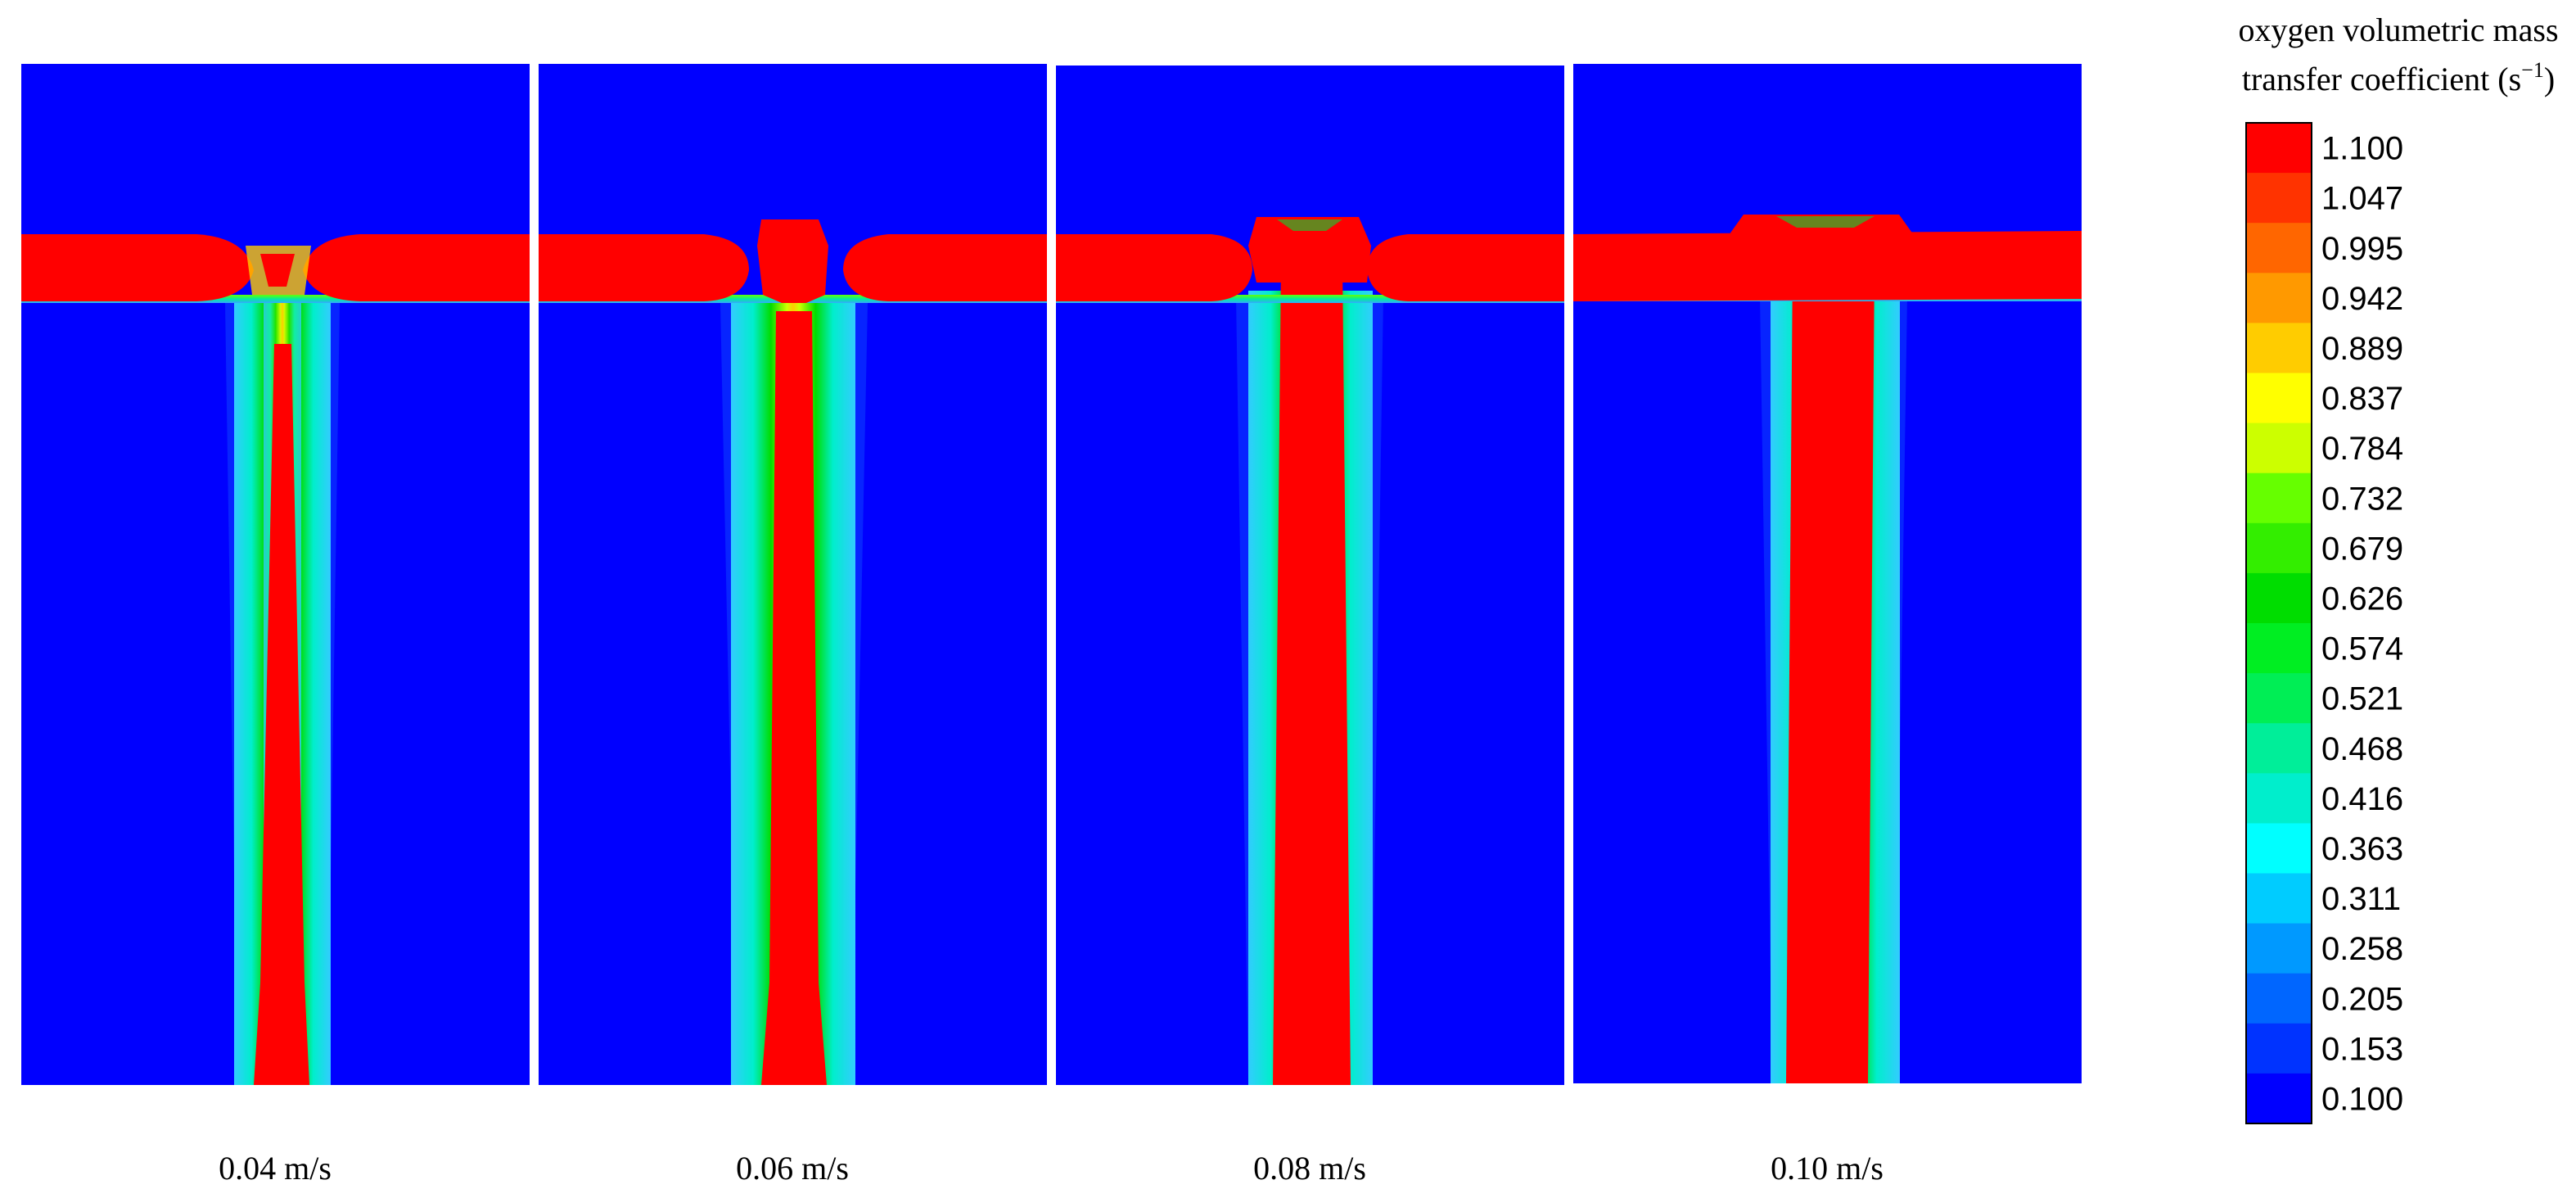 This screenshot has width=2576, height=1198. I want to click on colorbar-tick-label: 0.521, so click(2362, 699).